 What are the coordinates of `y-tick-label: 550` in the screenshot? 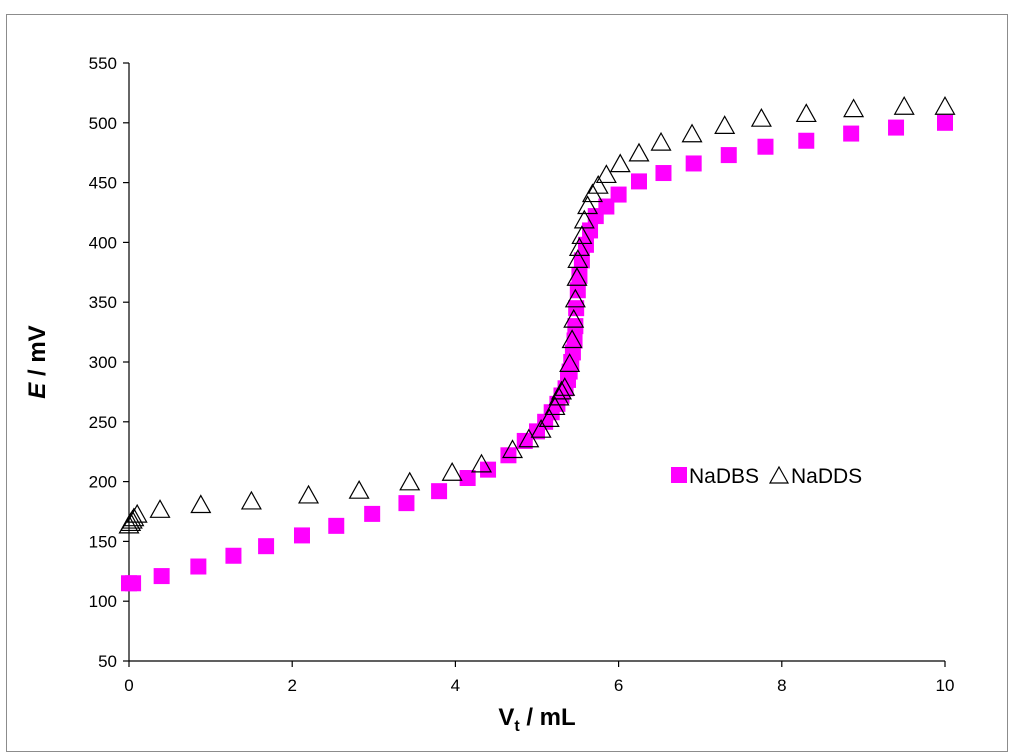 It's located at (103, 63).